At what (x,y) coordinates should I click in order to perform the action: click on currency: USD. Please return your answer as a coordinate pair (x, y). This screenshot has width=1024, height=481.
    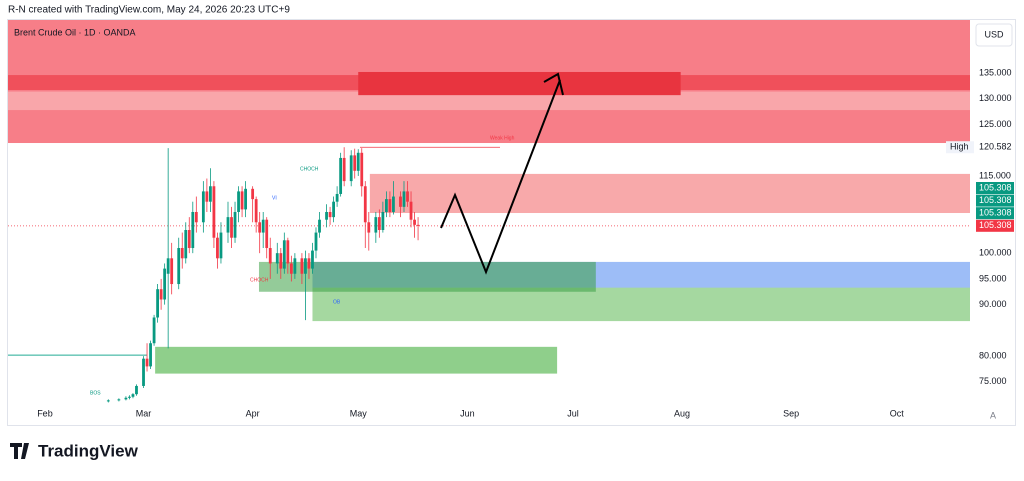
    Looking at the image, I should click on (994, 34).